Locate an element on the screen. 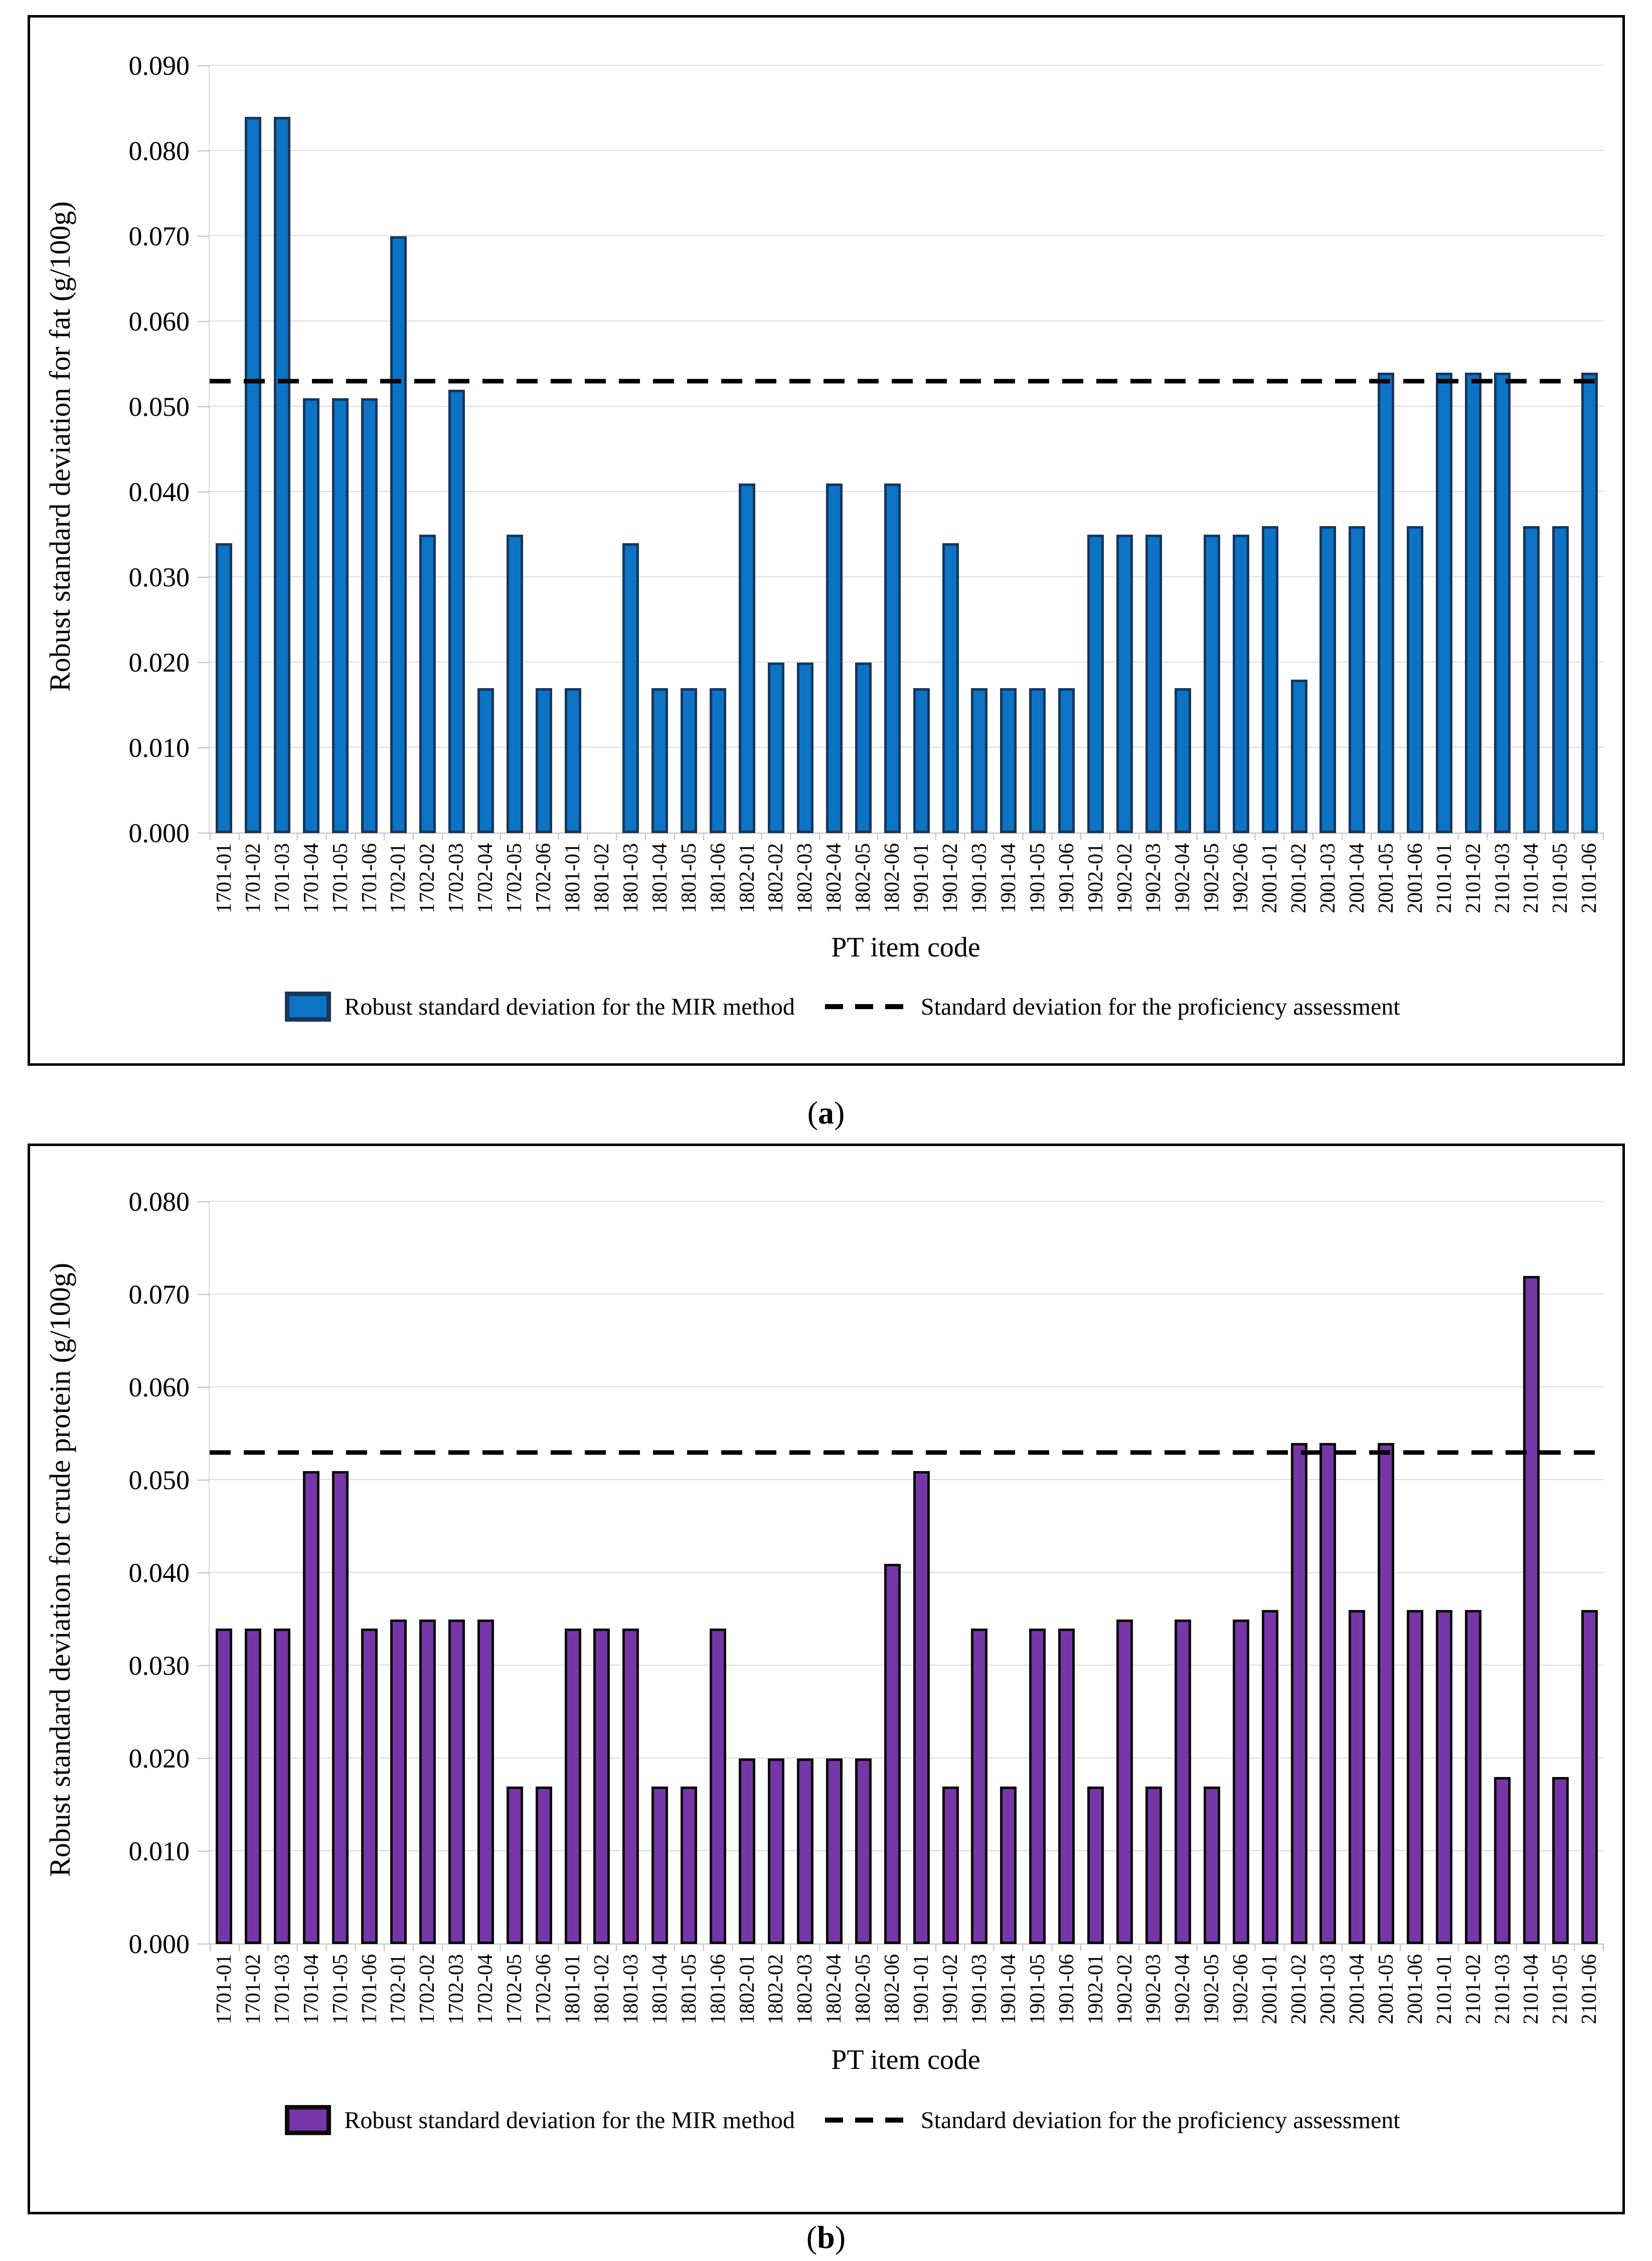 The image size is (1652, 2261). x-label-cell: 1801-05 is located at coordinates (689, 1999).